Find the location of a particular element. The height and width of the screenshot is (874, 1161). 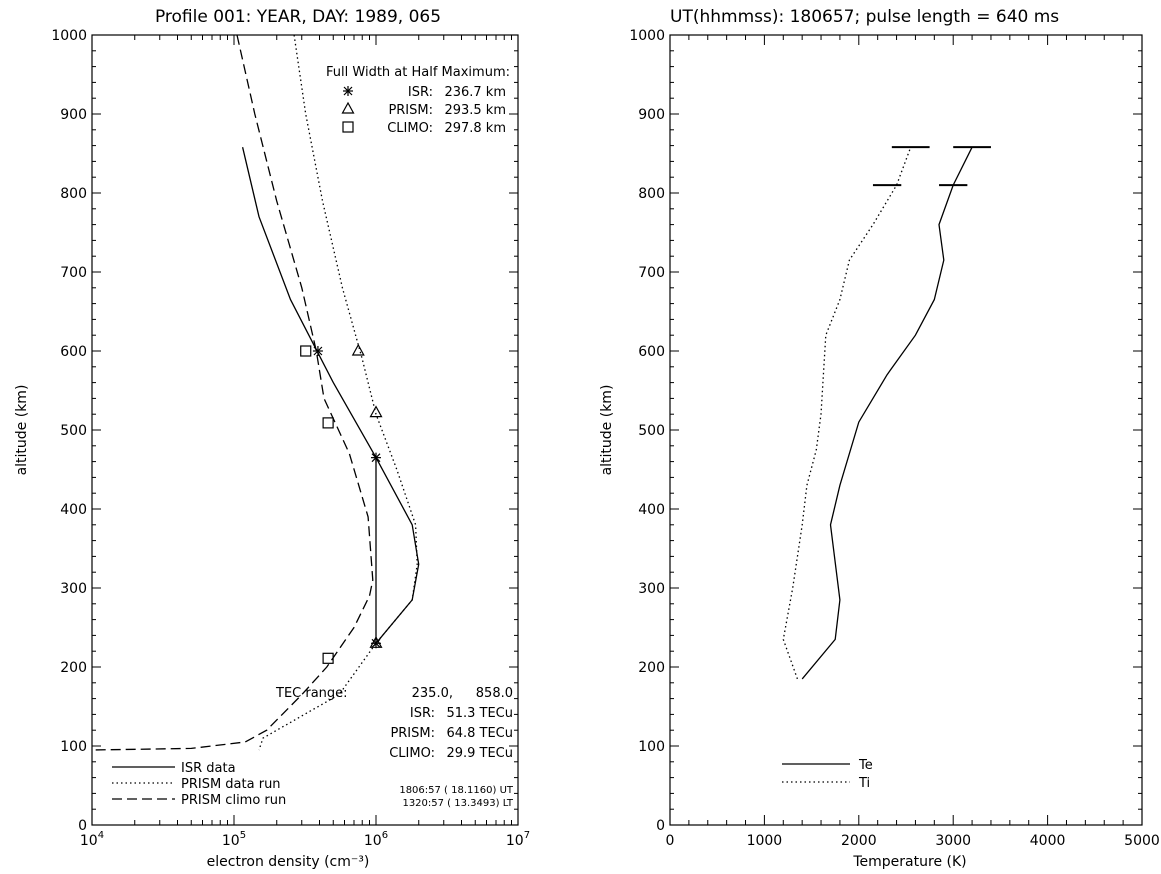

temperature-x-tick-label: 1000 is located at coordinates (765, 841).